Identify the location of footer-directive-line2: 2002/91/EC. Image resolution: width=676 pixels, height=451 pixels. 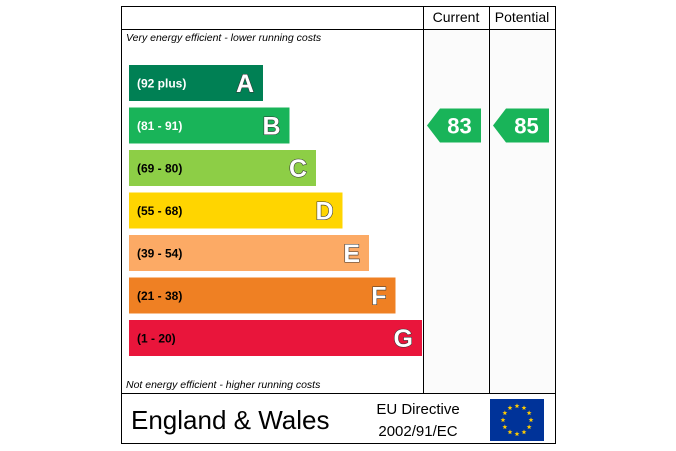
(417, 431).